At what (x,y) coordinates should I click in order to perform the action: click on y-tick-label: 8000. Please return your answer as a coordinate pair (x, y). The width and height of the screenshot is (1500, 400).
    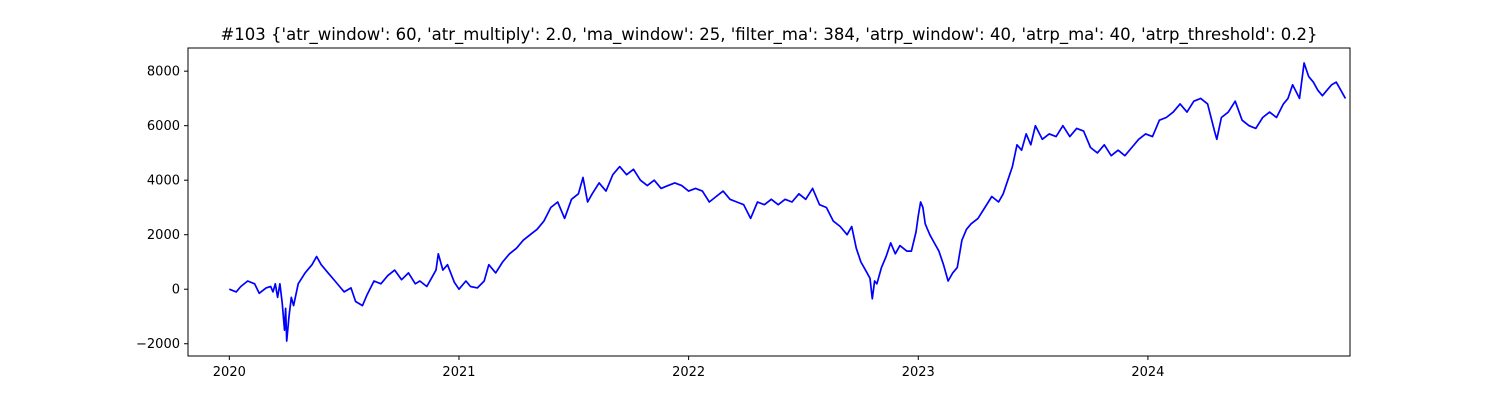
    Looking at the image, I should click on (163, 72).